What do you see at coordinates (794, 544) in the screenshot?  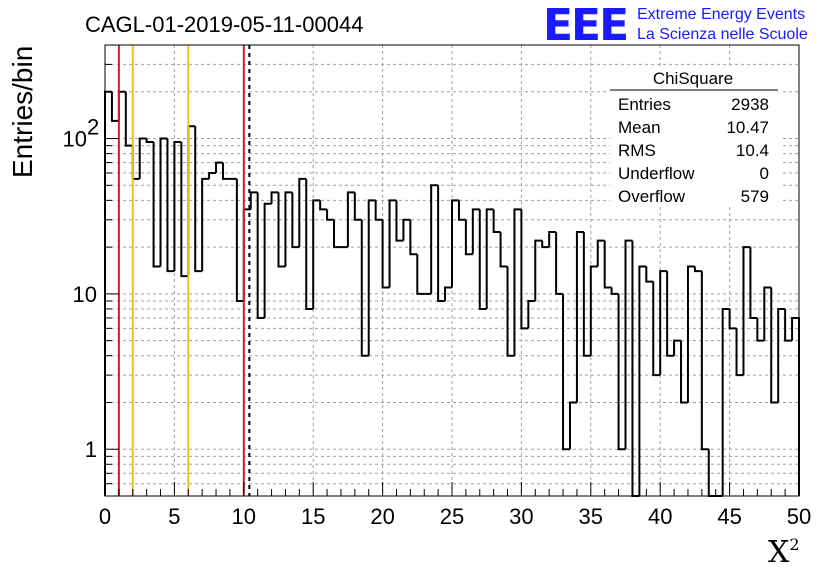 I see `x-axis-label-superscript: 2` at bounding box center [794, 544].